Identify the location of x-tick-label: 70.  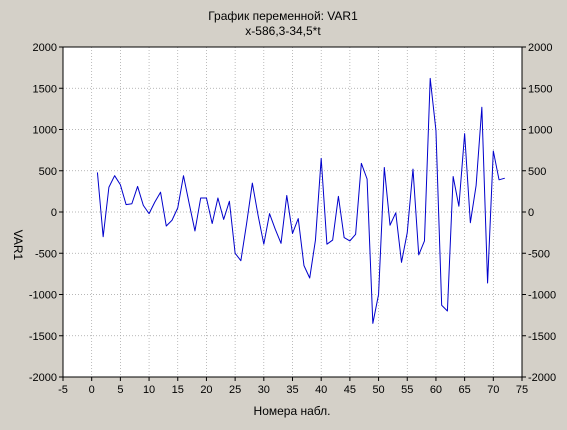
(493, 390).